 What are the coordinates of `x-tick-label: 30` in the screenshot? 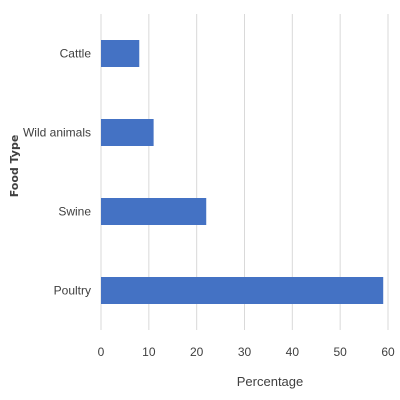 It's located at (245, 352).